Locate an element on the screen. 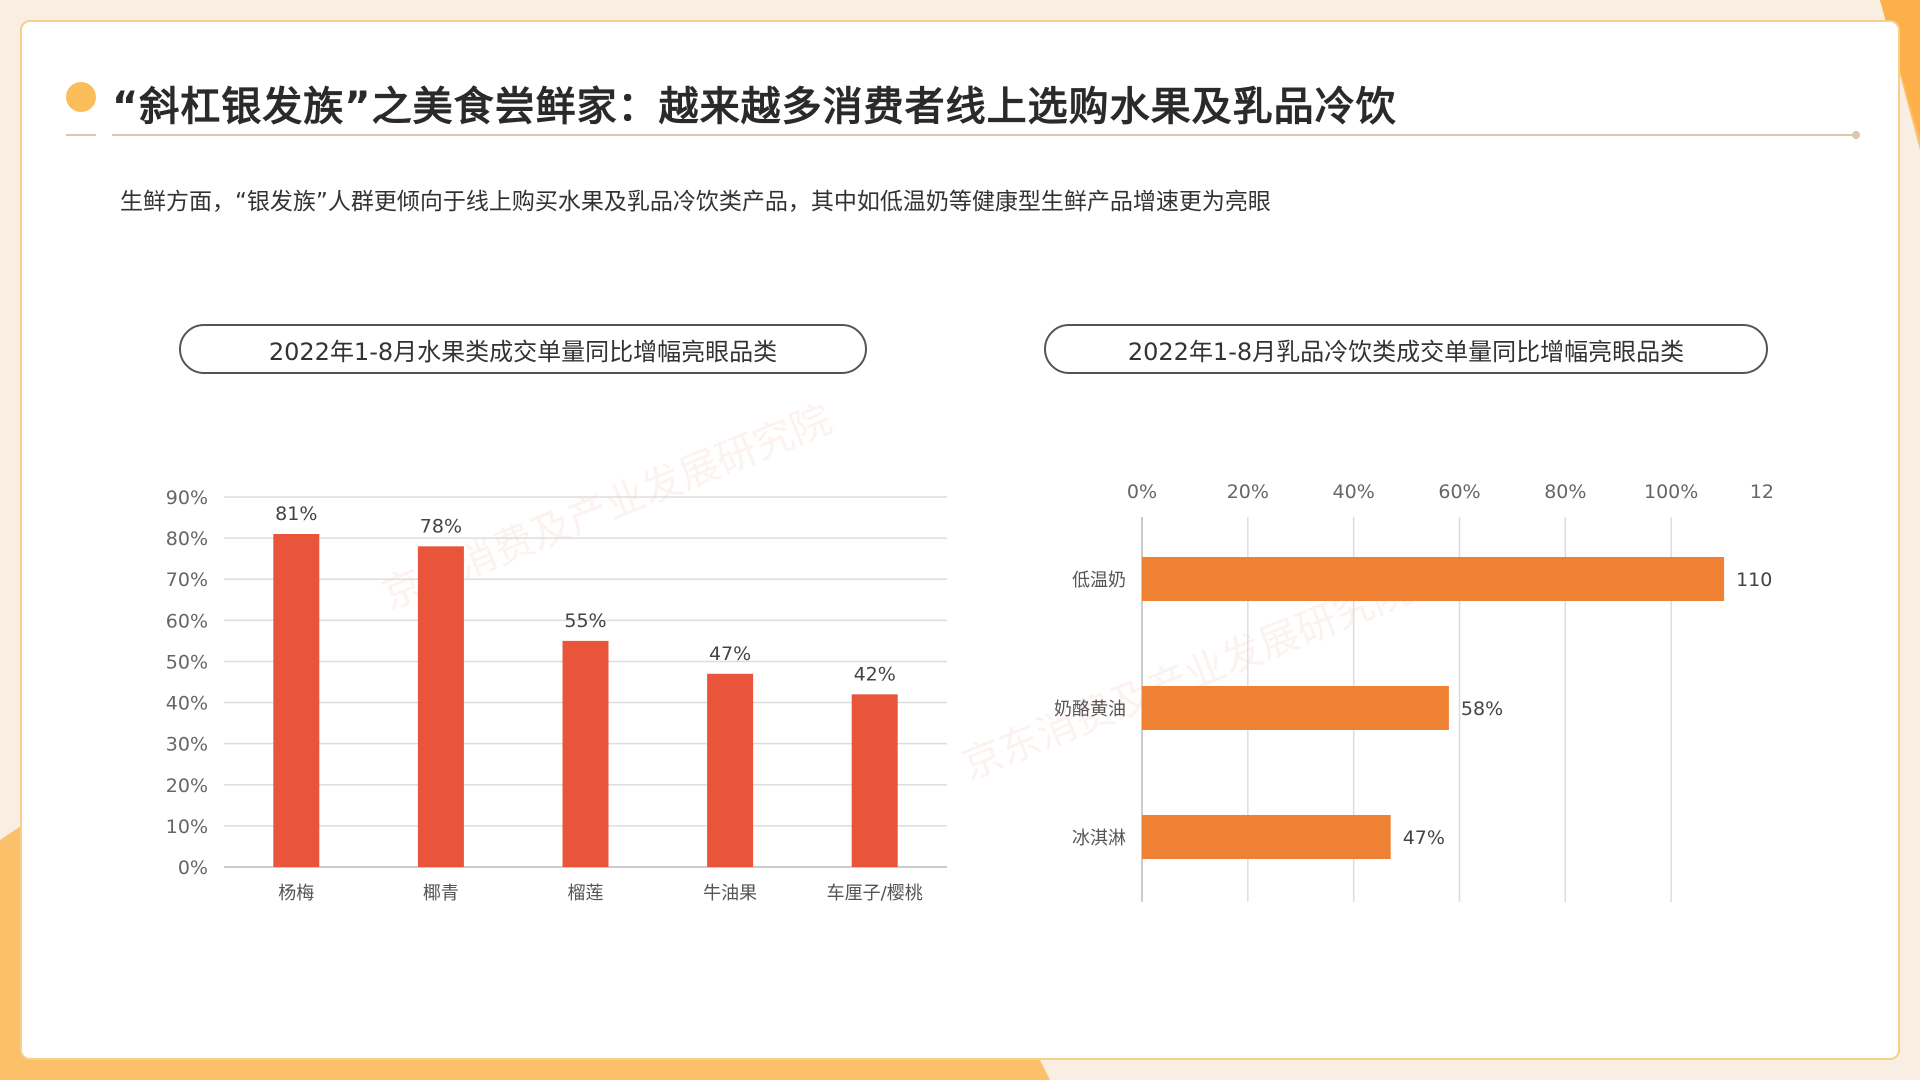  title-divider-left is located at coordinates (81, 135).